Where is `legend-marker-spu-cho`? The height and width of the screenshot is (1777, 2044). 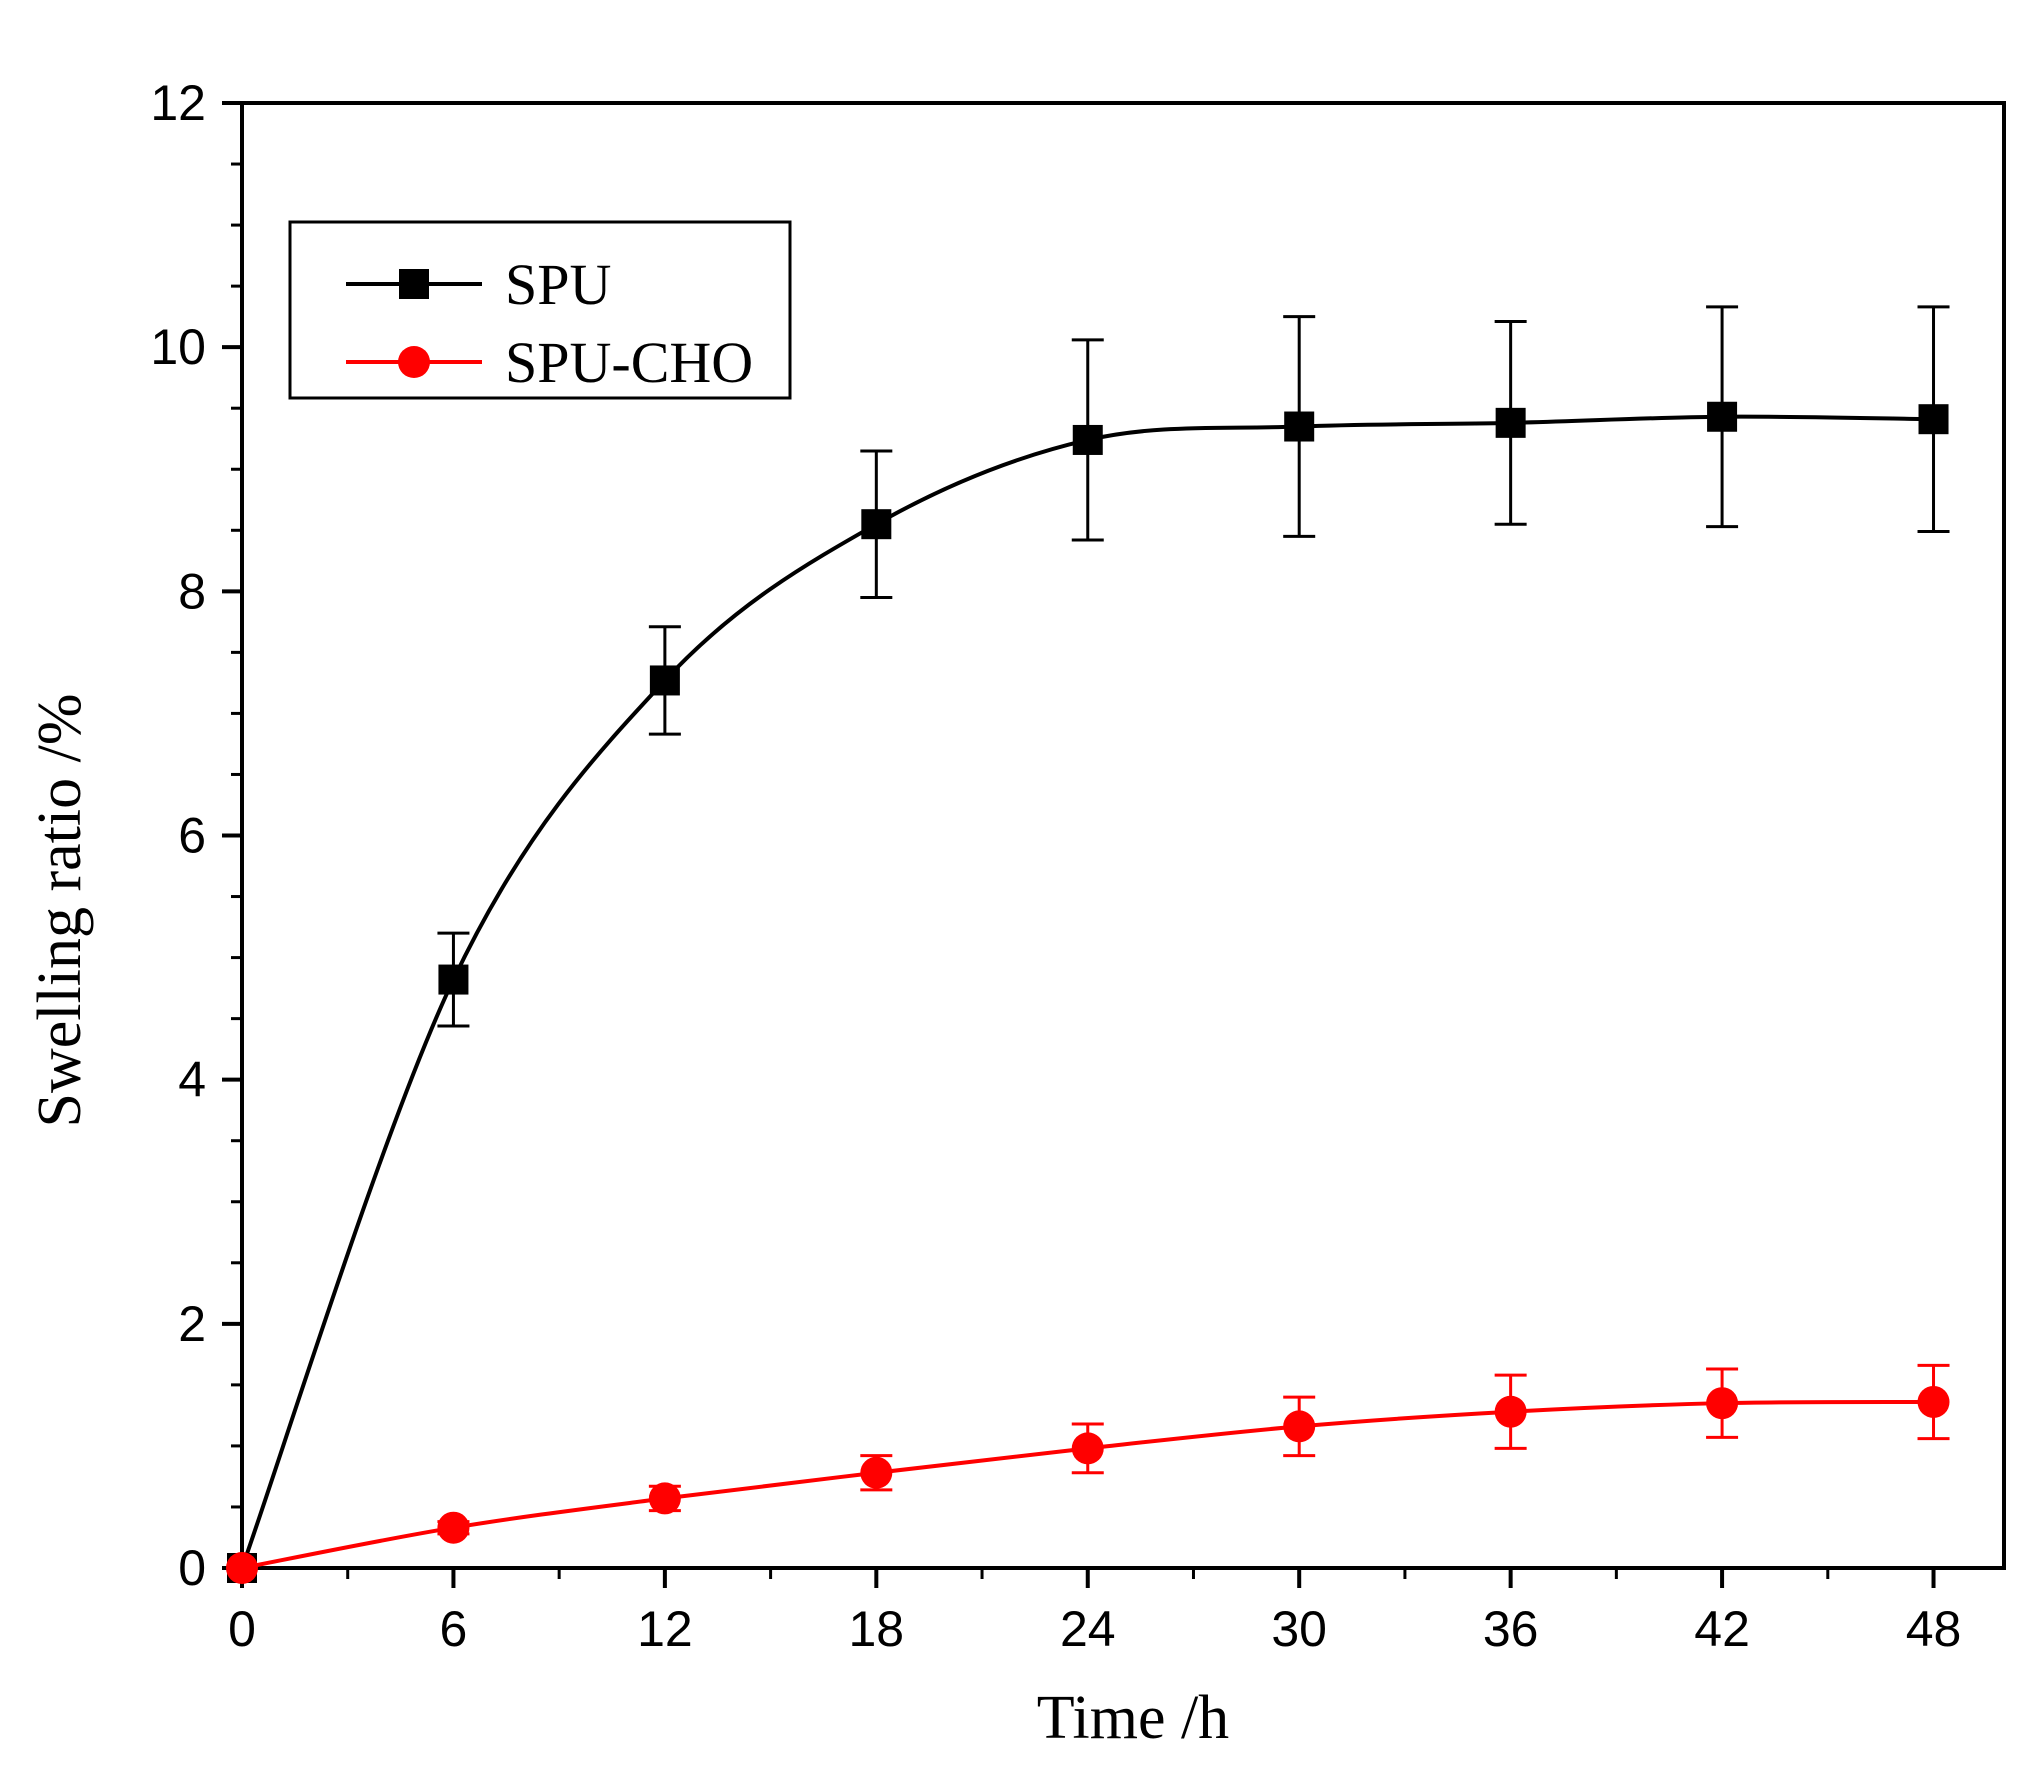
legend-marker-spu-cho is located at coordinates (414, 362).